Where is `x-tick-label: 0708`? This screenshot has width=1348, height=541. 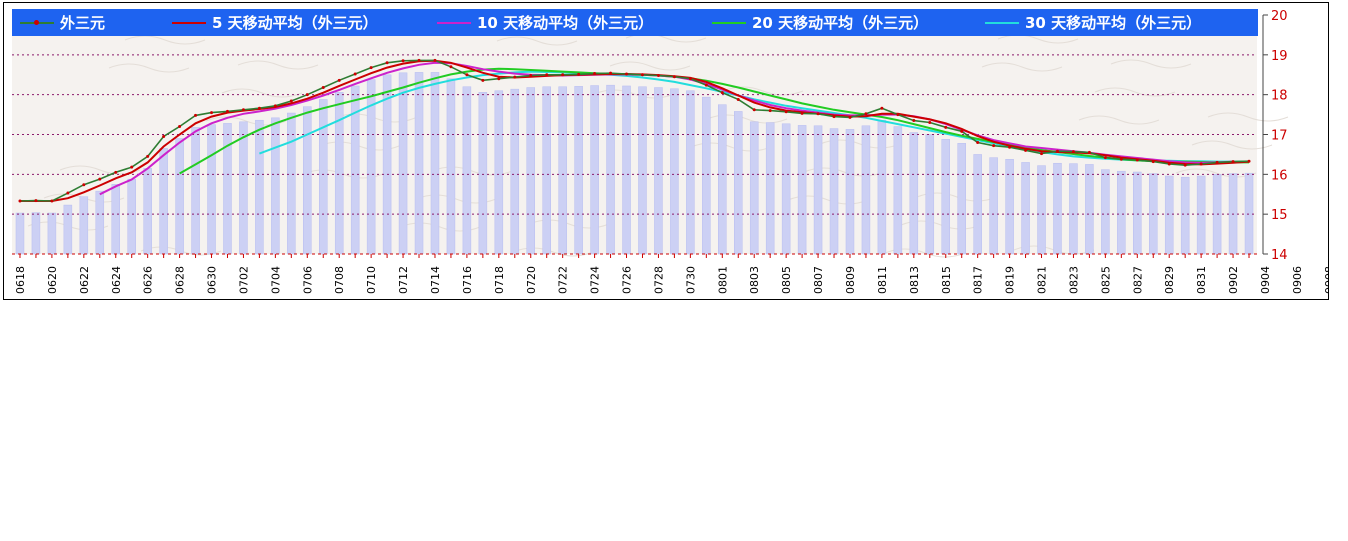
x-tick-label: 0708 is located at coordinates (339, 280).